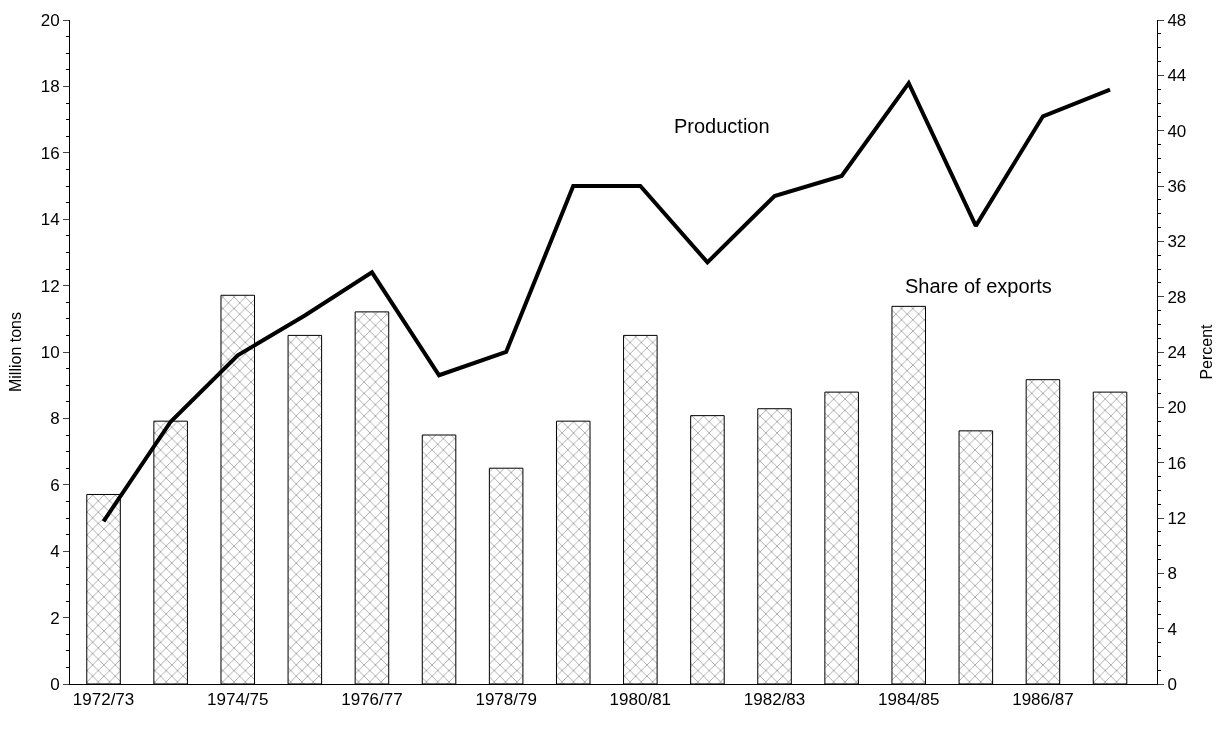 The height and width of the screenshot is (739, 1227). Describe the element at coordinates (1177, 518) in the screenshot. I see `y2-tick-label: 12` at that location.